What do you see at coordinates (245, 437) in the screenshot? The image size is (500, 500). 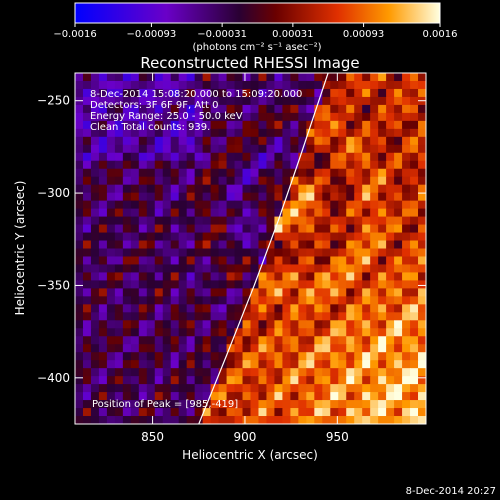 I see `x-tick-label: 900` at bounding box center [245, 437].